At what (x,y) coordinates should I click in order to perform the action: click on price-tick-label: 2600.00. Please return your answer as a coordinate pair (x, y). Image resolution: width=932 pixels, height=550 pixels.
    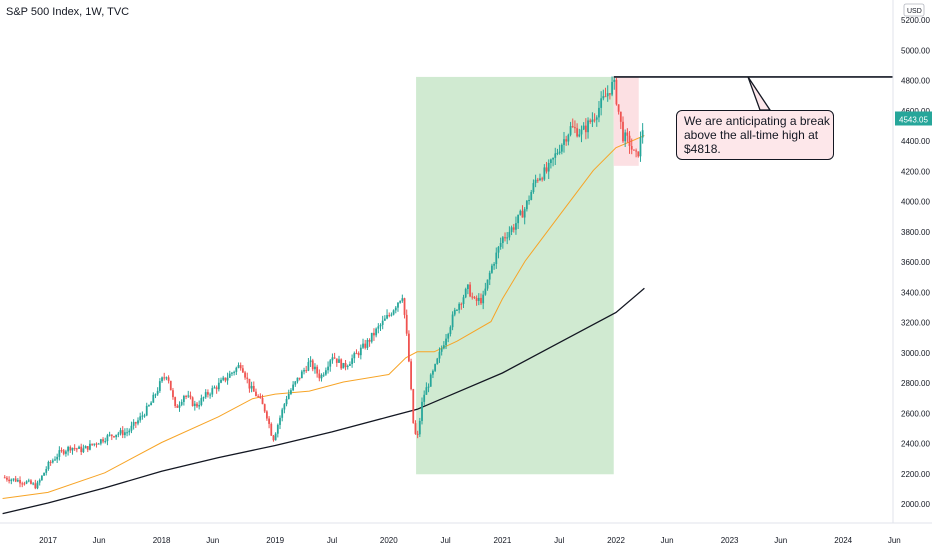
    Looking at the image, I should click on (915, 413).